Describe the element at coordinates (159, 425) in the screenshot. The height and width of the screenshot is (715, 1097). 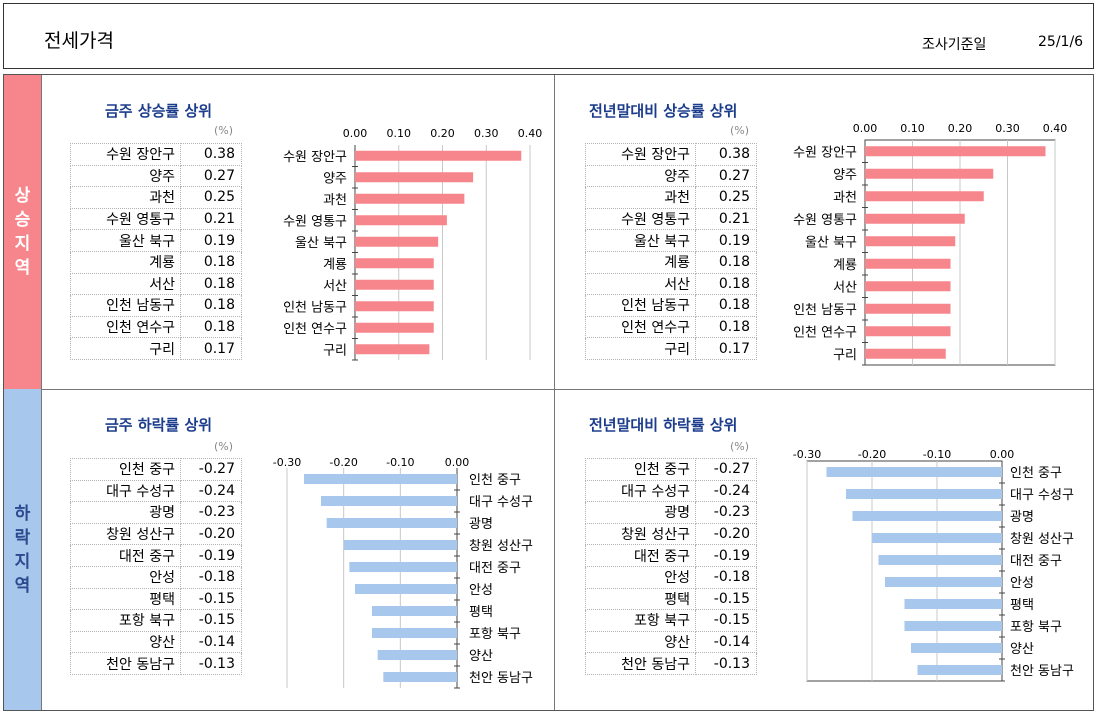
I see `panel-title-weekly-fall: 금주 하락률 상위` at that location.